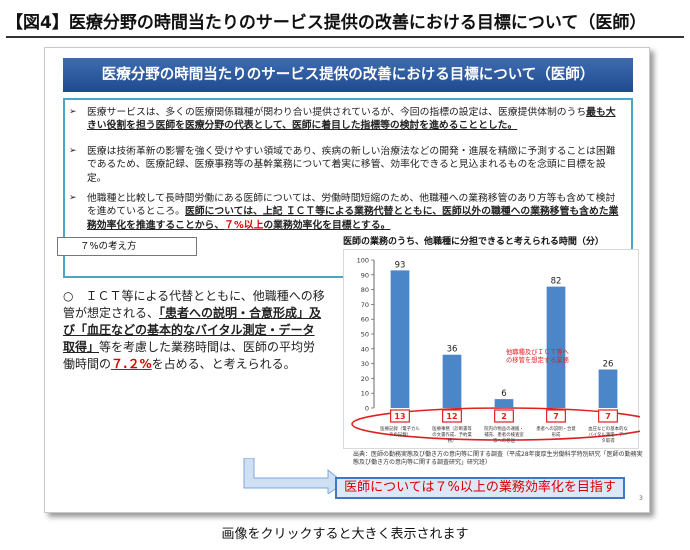  Describe the element at coordinates (504, 428) in the screenshot. I see `x-tick-label: 院内の物品の運搬・` at that location.